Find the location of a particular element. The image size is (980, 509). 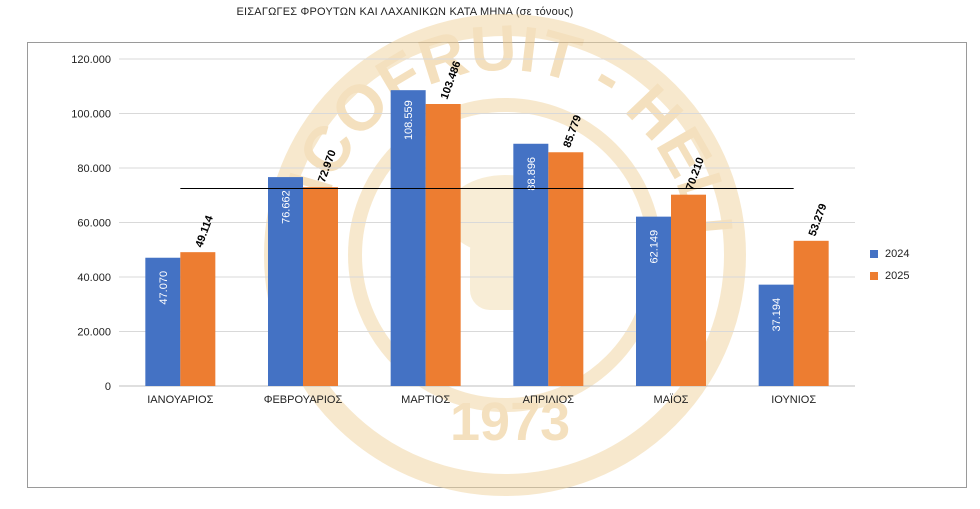

y-tick-label: 0 is located at coordinates (108, 387).